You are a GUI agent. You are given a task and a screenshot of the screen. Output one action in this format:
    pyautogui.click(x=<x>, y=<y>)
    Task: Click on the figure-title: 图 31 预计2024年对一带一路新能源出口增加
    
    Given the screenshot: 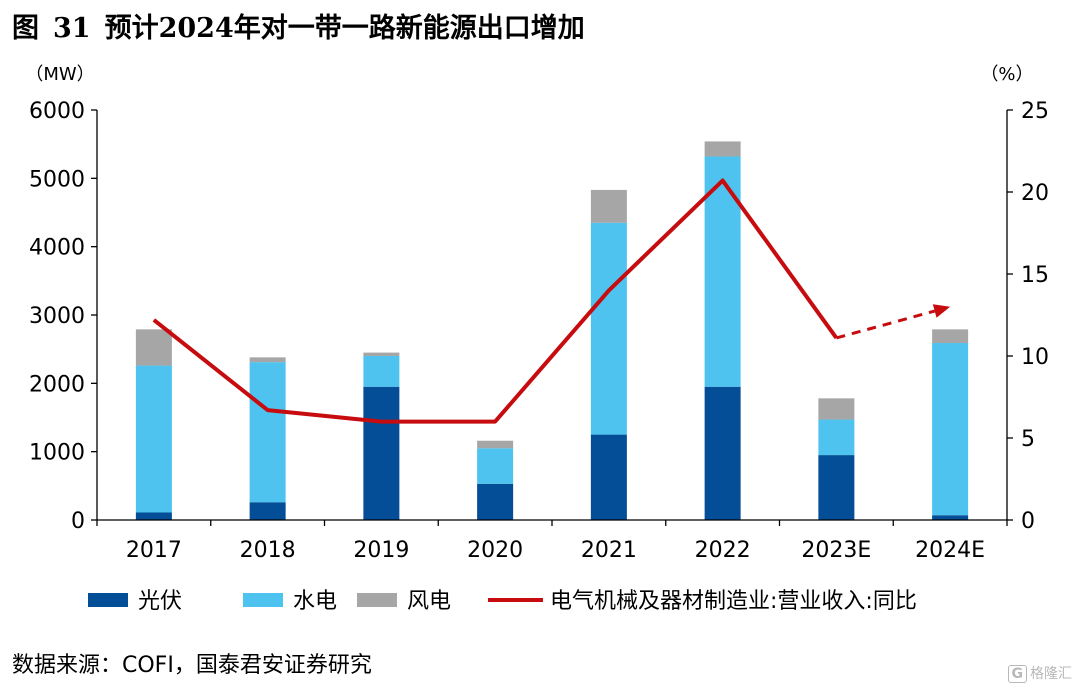 What is the action you would take?
    pyautogui.click(x=298, y=25)
    